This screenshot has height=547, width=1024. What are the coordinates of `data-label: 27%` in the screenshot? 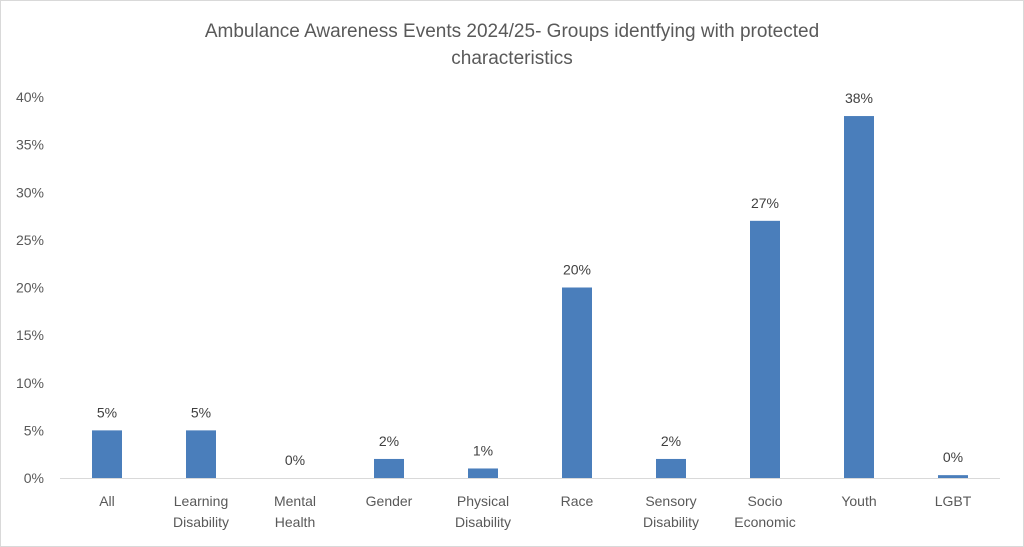 It's located at (765, 203).